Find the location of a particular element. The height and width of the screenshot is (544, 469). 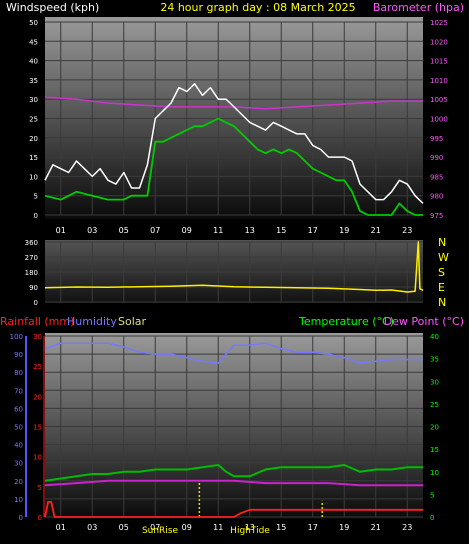

direction-y-axis-labels: 0 90 180 270 360 is located at coordinates (31, 273).